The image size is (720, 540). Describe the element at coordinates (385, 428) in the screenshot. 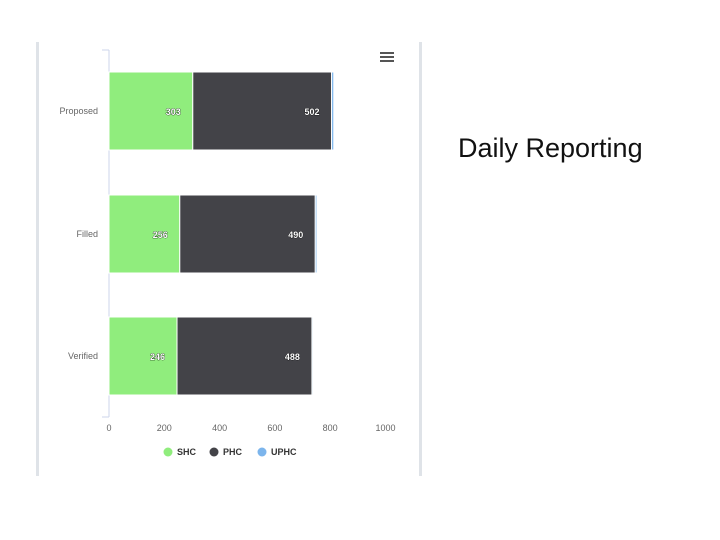

I see `x-tick-label: 1000` at that location.